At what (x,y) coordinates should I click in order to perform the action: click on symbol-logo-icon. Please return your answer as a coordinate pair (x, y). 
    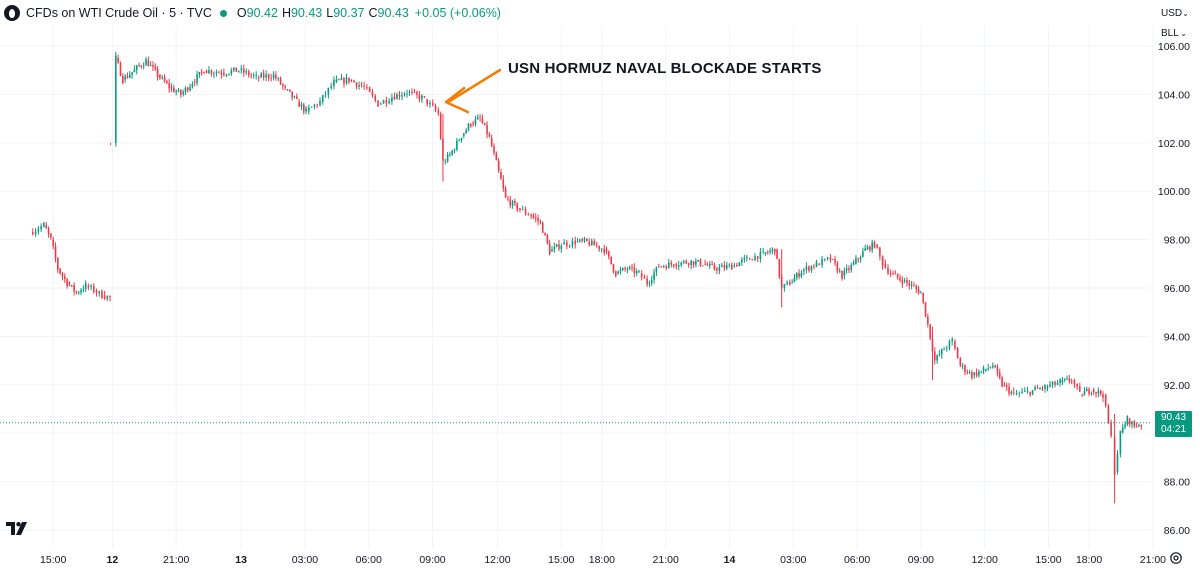
    Looking at the image, I should click on (12, 13).